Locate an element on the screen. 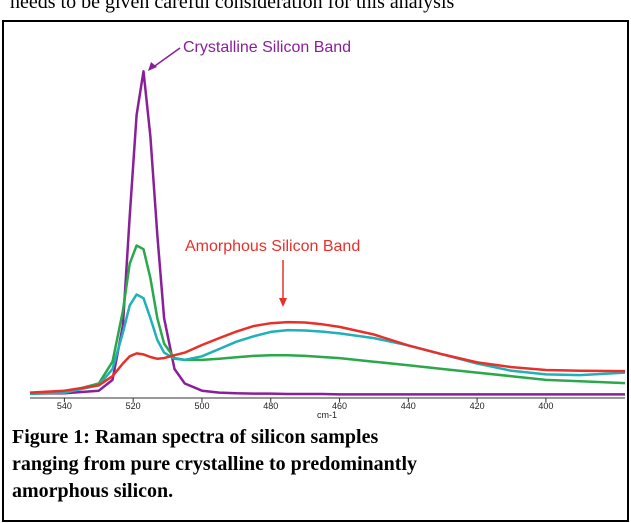 Image resolution: width=631 pixels, height=523 pixels. x-tick-label: 400 is located at coordinates (545, 406).